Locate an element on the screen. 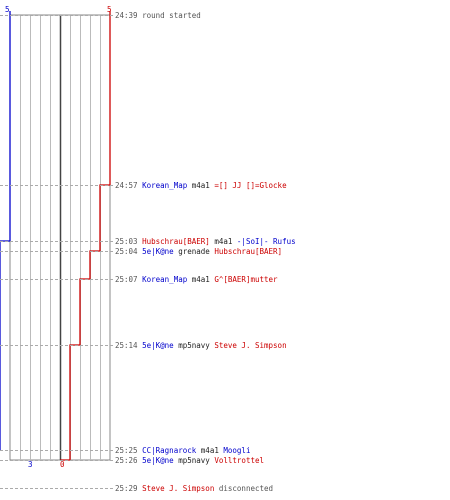  event-victim: Steve J. Simpson is located at coordinates (250, 345).